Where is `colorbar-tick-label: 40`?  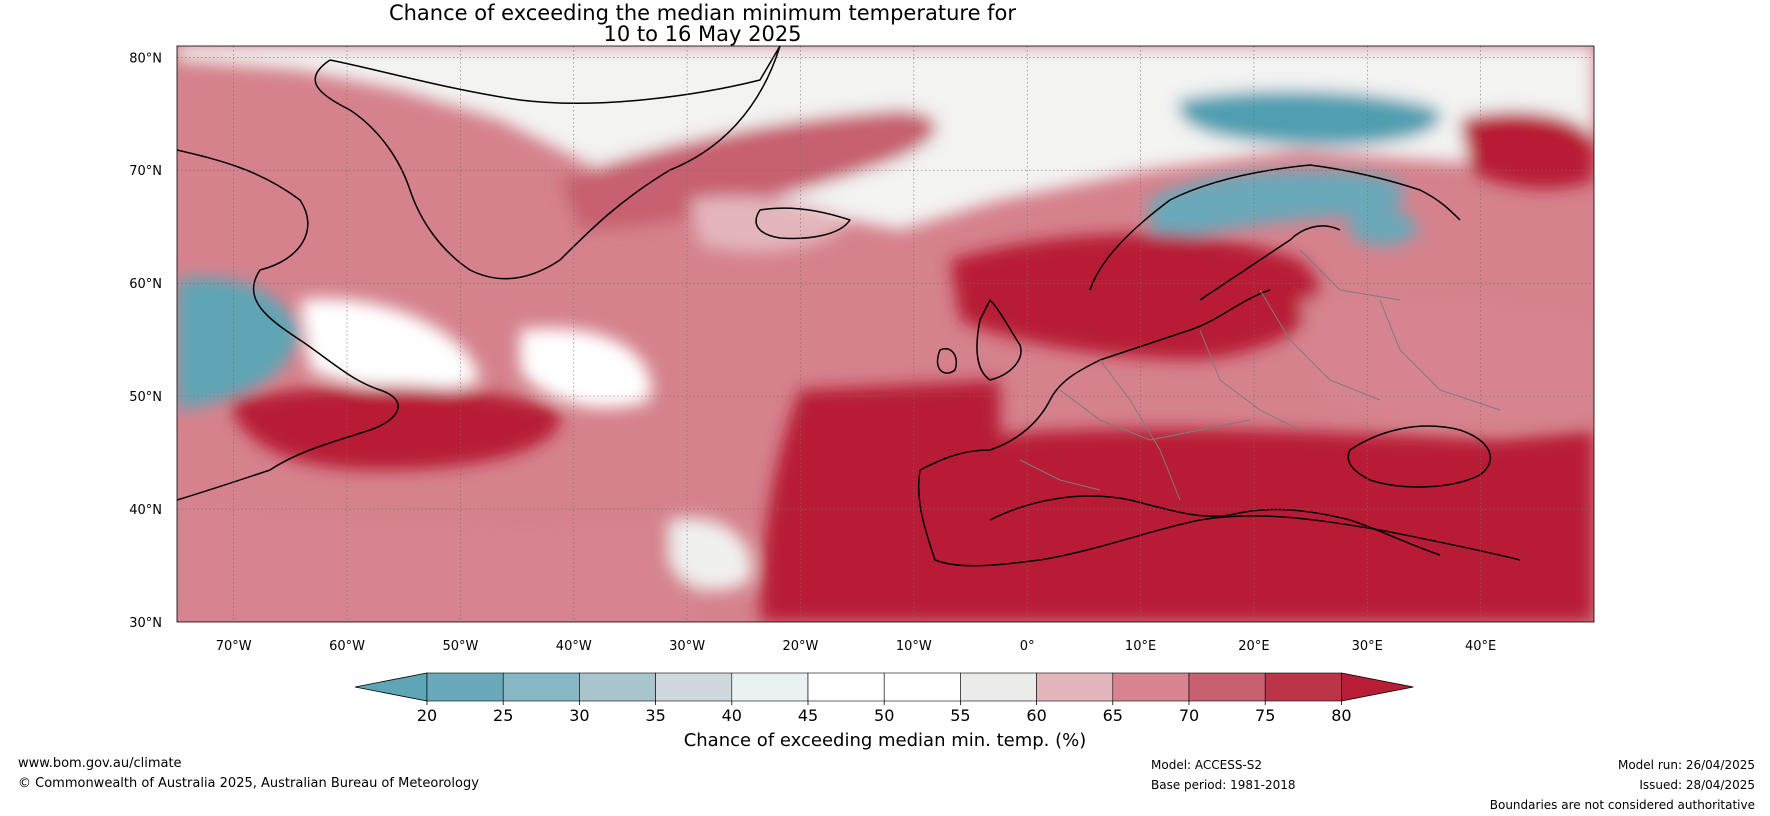
colorbar-tick-label: 40 is located at coordinates (732, 715).